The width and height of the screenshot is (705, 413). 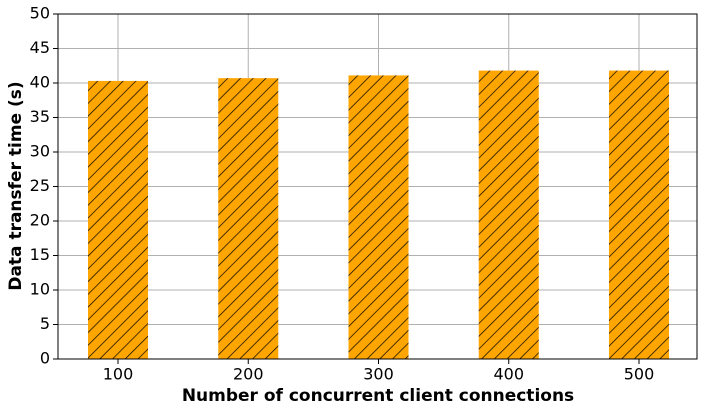 What do you see at coordinates (40, 13) in the screenshot?
I see `y-tick-label: 50` at bounding box center [40, 13].